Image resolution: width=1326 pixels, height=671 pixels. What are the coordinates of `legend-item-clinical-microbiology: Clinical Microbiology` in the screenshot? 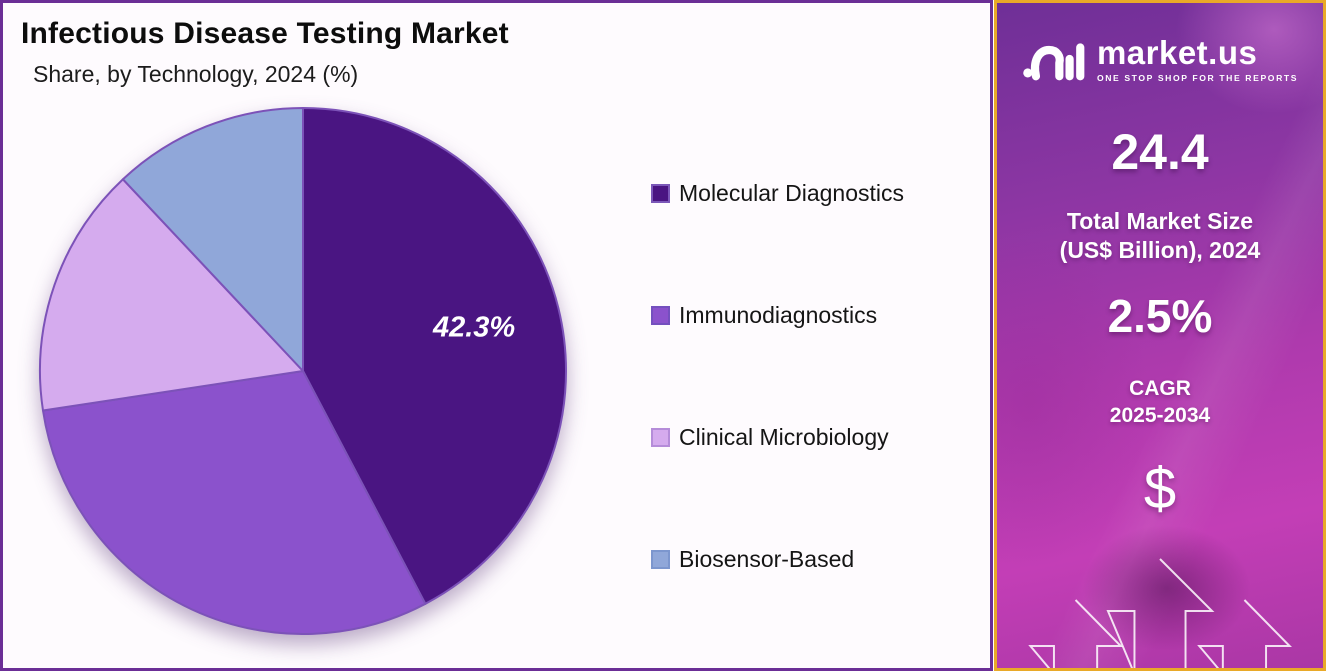 It's located at (770, 437).